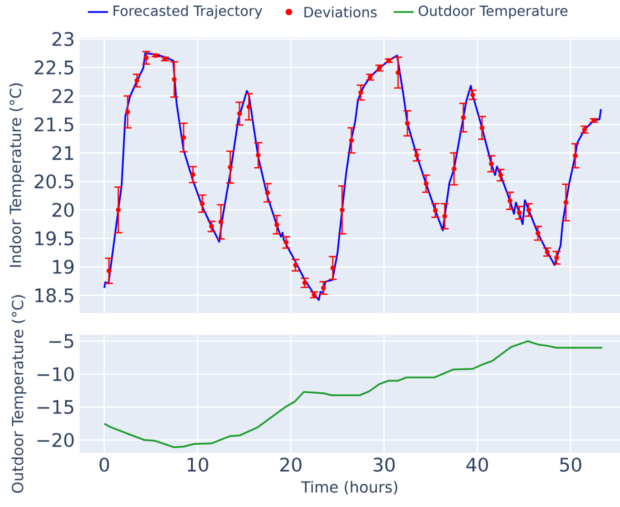 This screenshot has height=507, width=620. What do you see at coordinates (16, 175) in the screenshot?
I see `y-axis-title: Indoor Temperature (°C)` at bounding box center [16, 175].